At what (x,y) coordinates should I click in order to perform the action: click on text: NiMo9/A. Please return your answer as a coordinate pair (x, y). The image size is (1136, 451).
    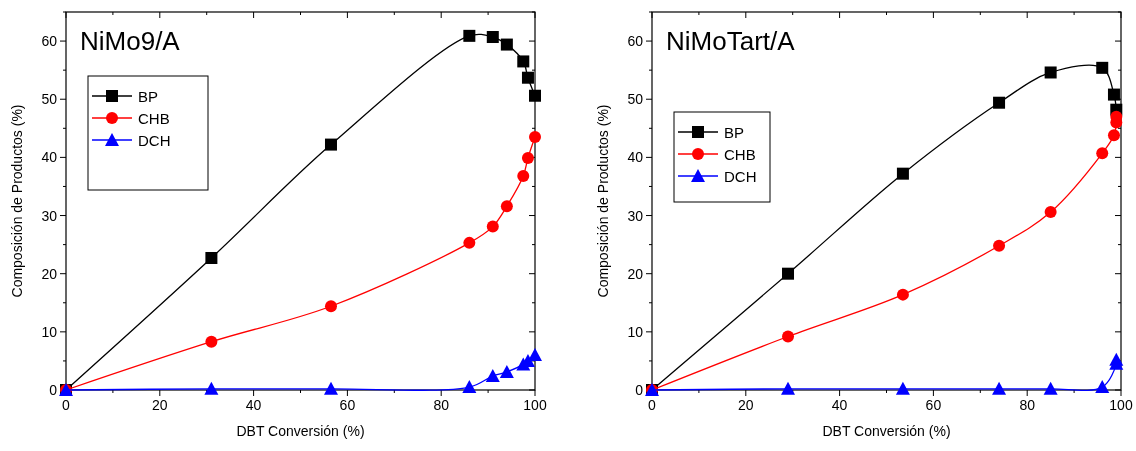
    Looking at the image, I should click on (130, 41).